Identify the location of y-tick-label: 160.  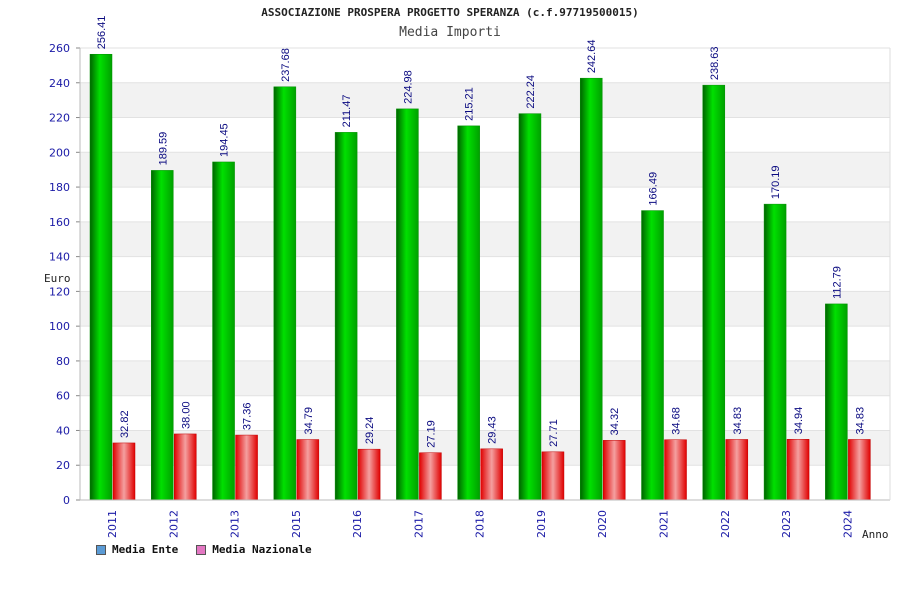
(59, 222).